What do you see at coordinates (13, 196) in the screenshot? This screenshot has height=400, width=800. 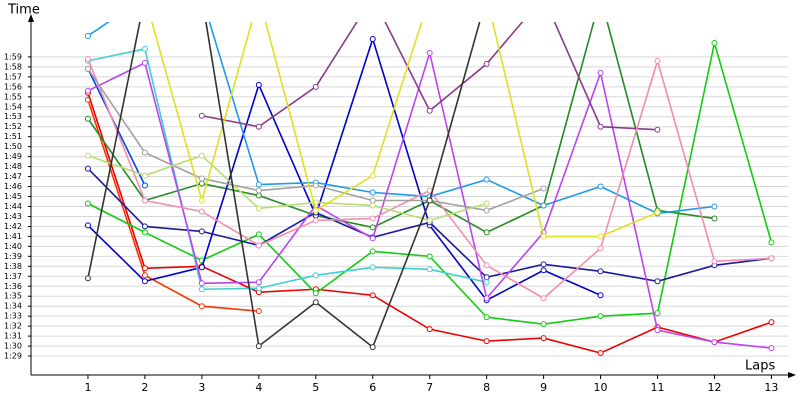 I see `y-tick-label: 1:45` at bounding box center [13, 196].